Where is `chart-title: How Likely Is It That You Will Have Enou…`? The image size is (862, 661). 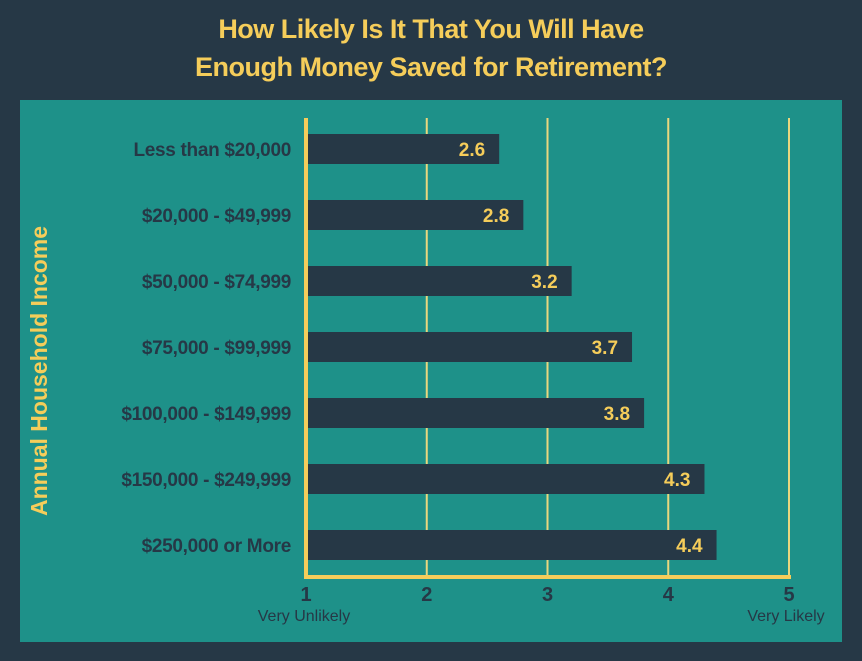 chart-title: How Likely Is It That You Will Have Enou… is located at coordinates (431, 48).